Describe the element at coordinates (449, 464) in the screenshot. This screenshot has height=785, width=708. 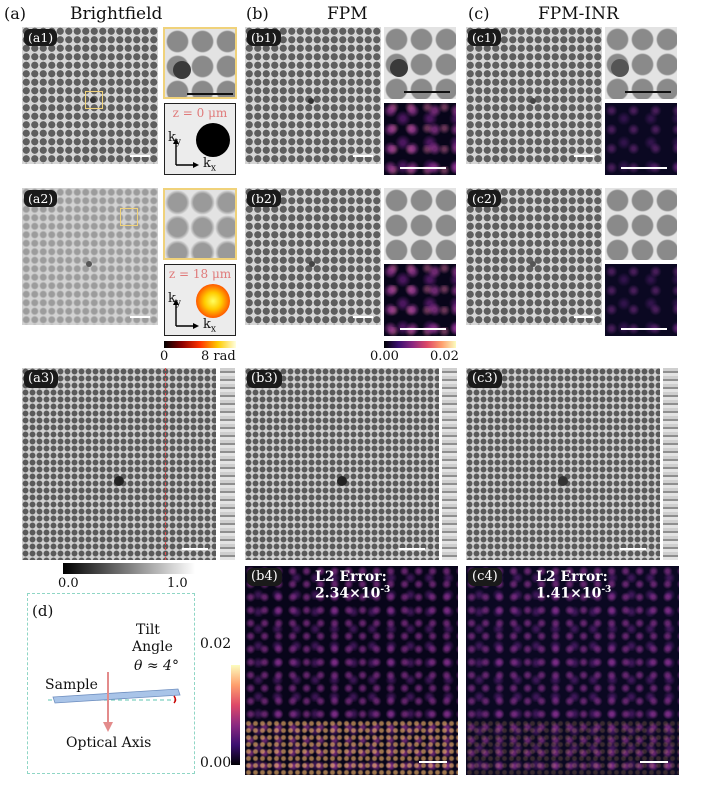
I see `panel-b3-side-profile` at that location.